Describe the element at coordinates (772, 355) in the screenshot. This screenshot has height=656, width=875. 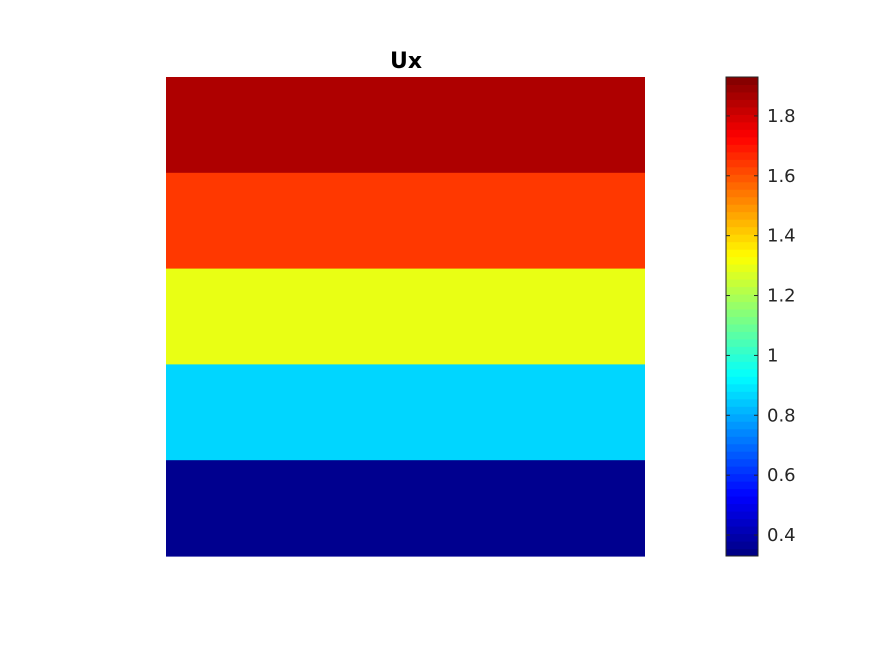
I see `colorbar-tick-label: 1` at that location.